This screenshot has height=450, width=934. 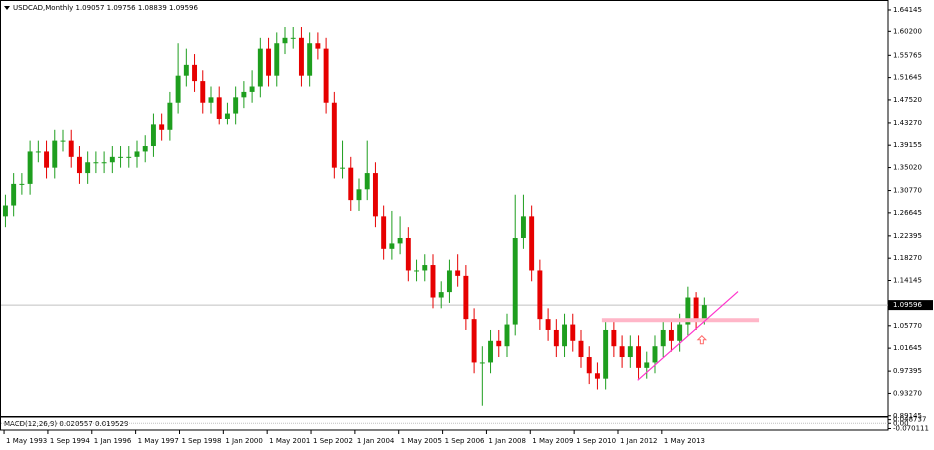 I want to click on price-label-bg, so click(x=910, y=305).